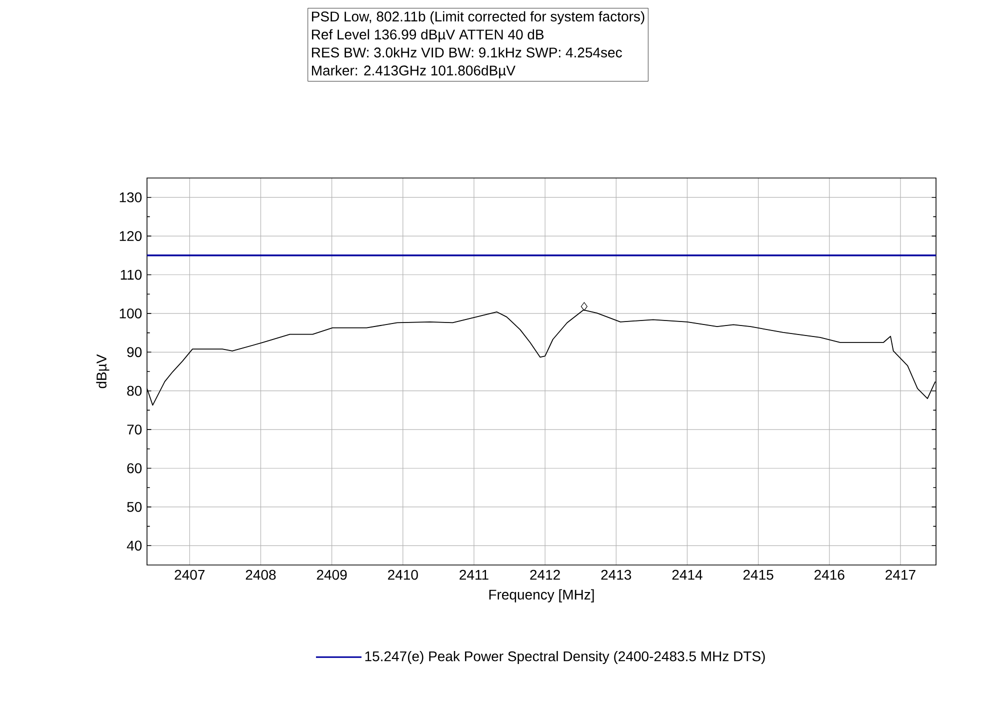  I want to click on x-tick-label: 2412, so click(545, 575).